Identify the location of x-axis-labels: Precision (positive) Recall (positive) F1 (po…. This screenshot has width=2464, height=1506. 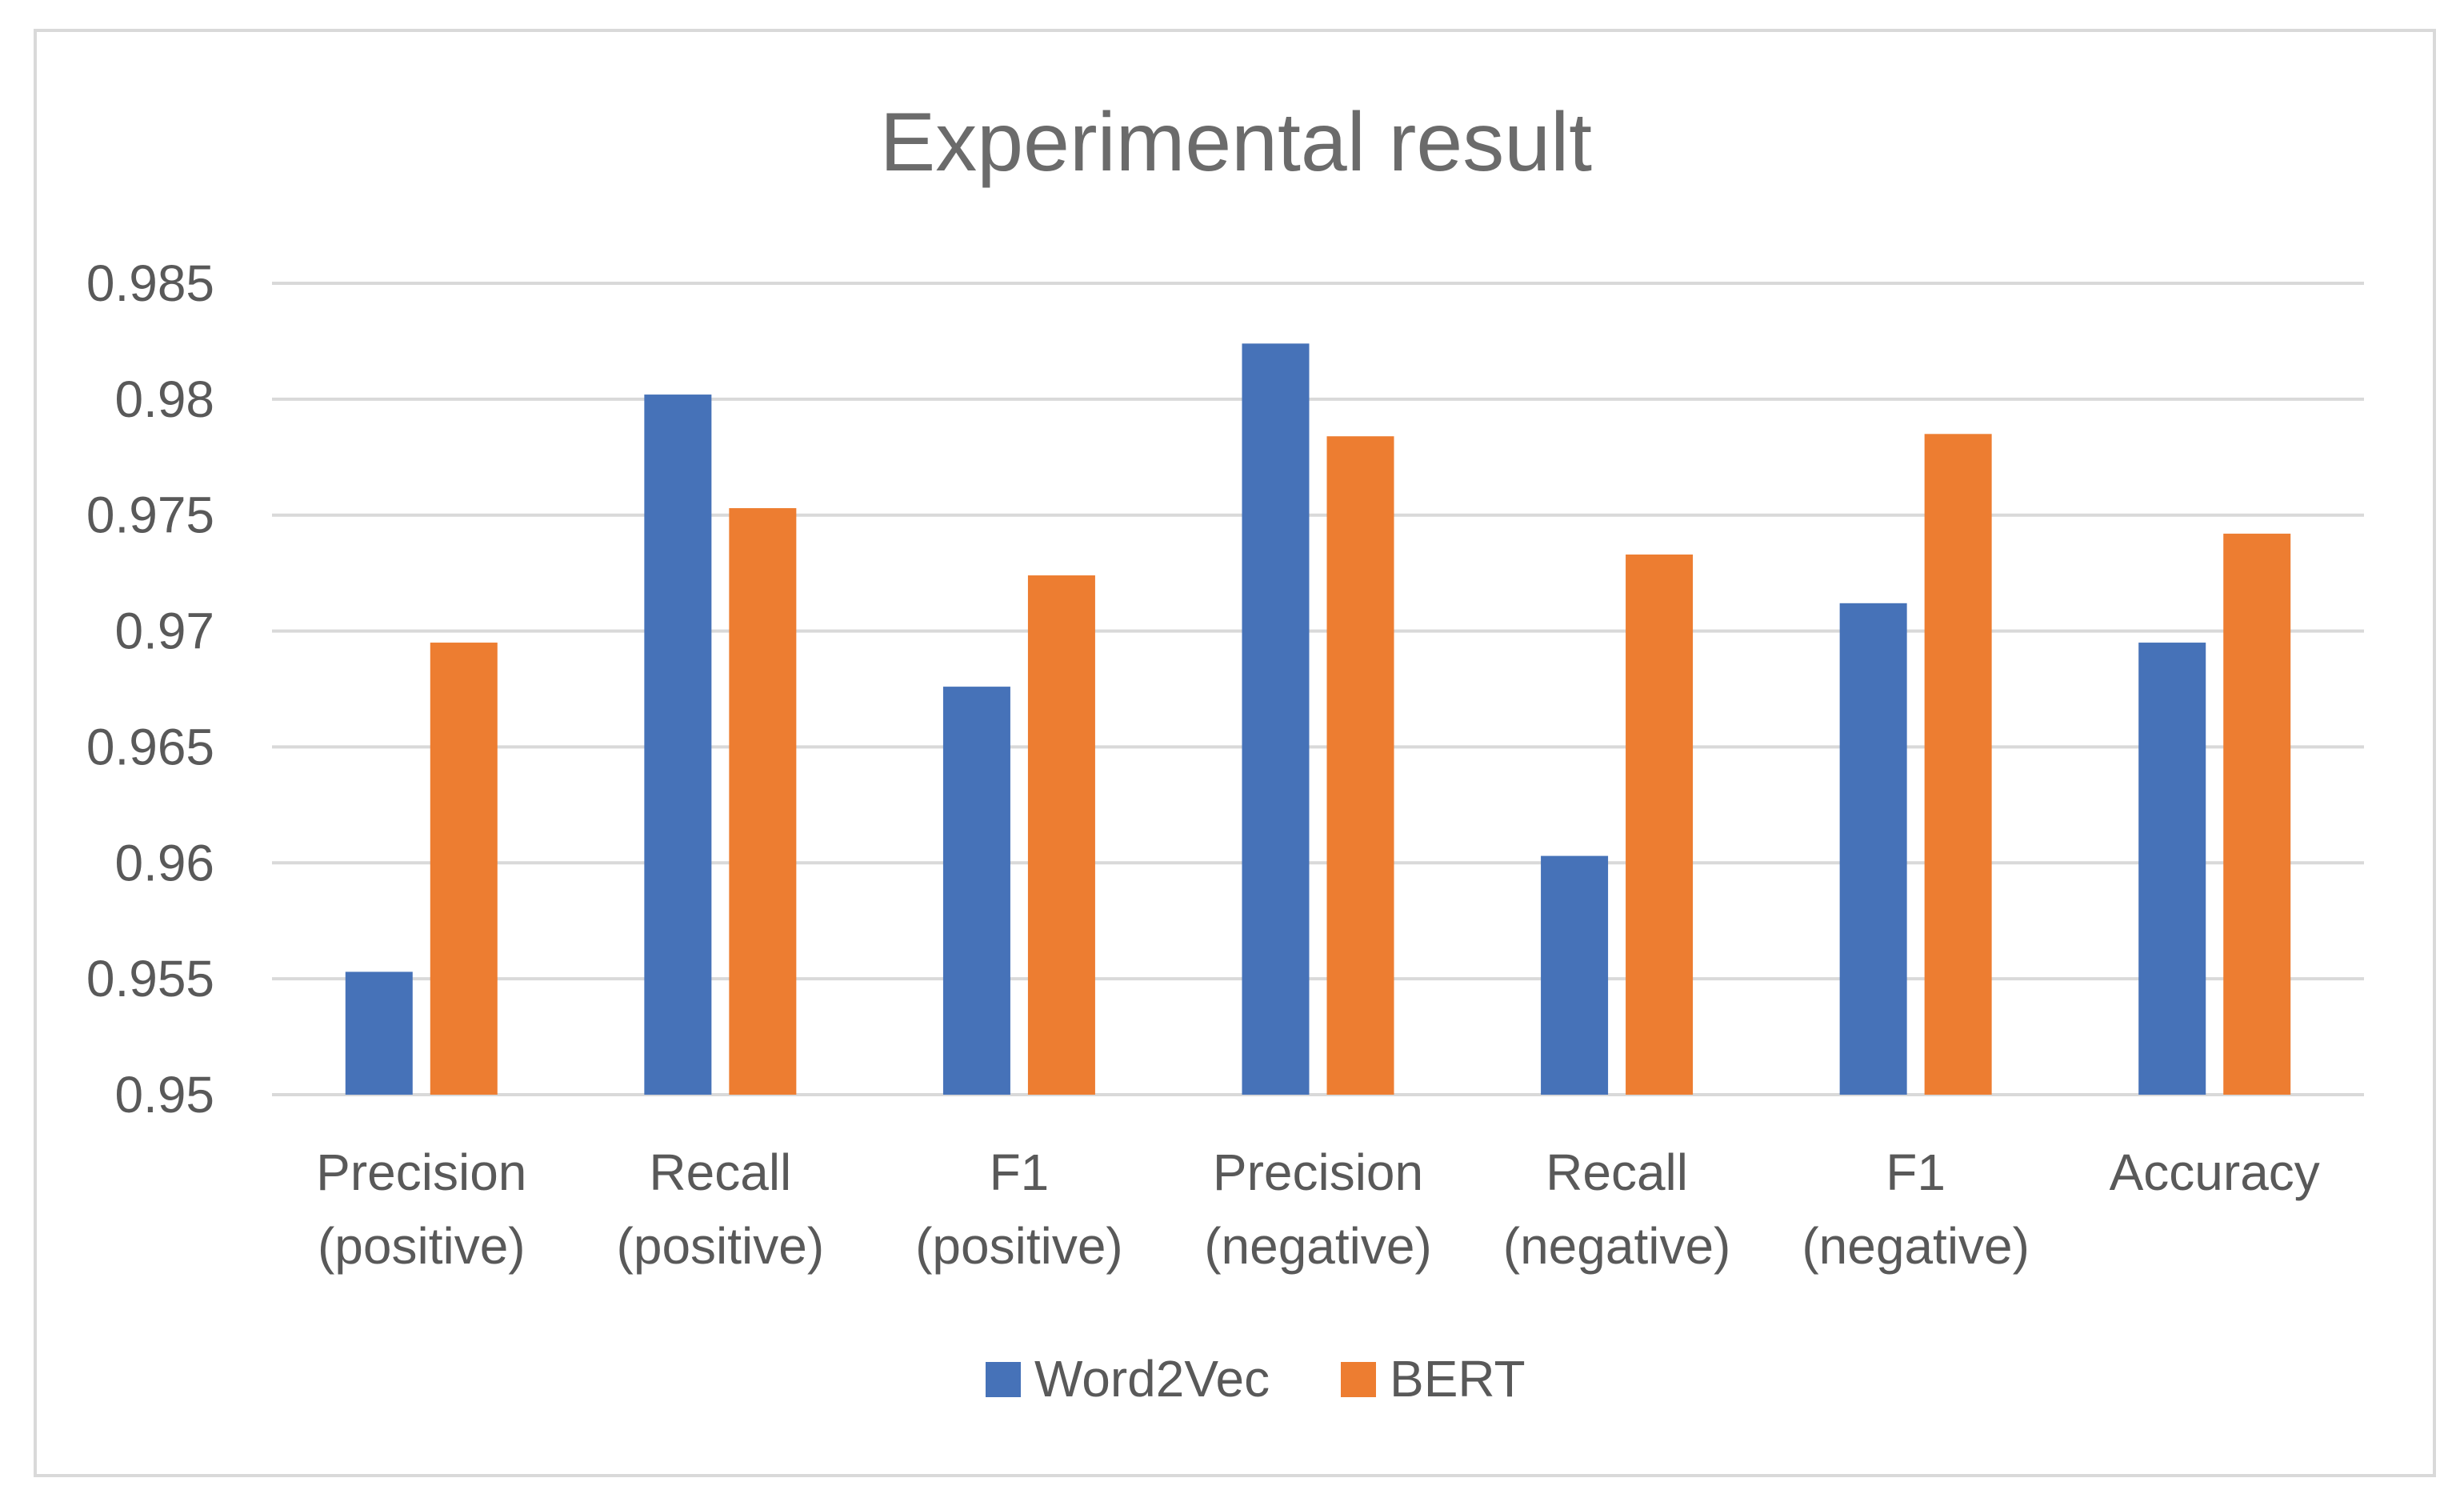
(1318, 1209).